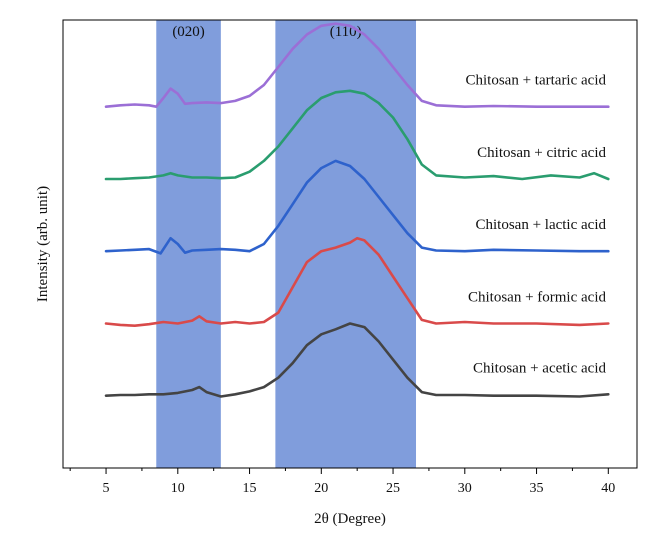 This screenshot has width=661, height=541. I want to click on x-tick-label-10: 10, so click(178, 488).